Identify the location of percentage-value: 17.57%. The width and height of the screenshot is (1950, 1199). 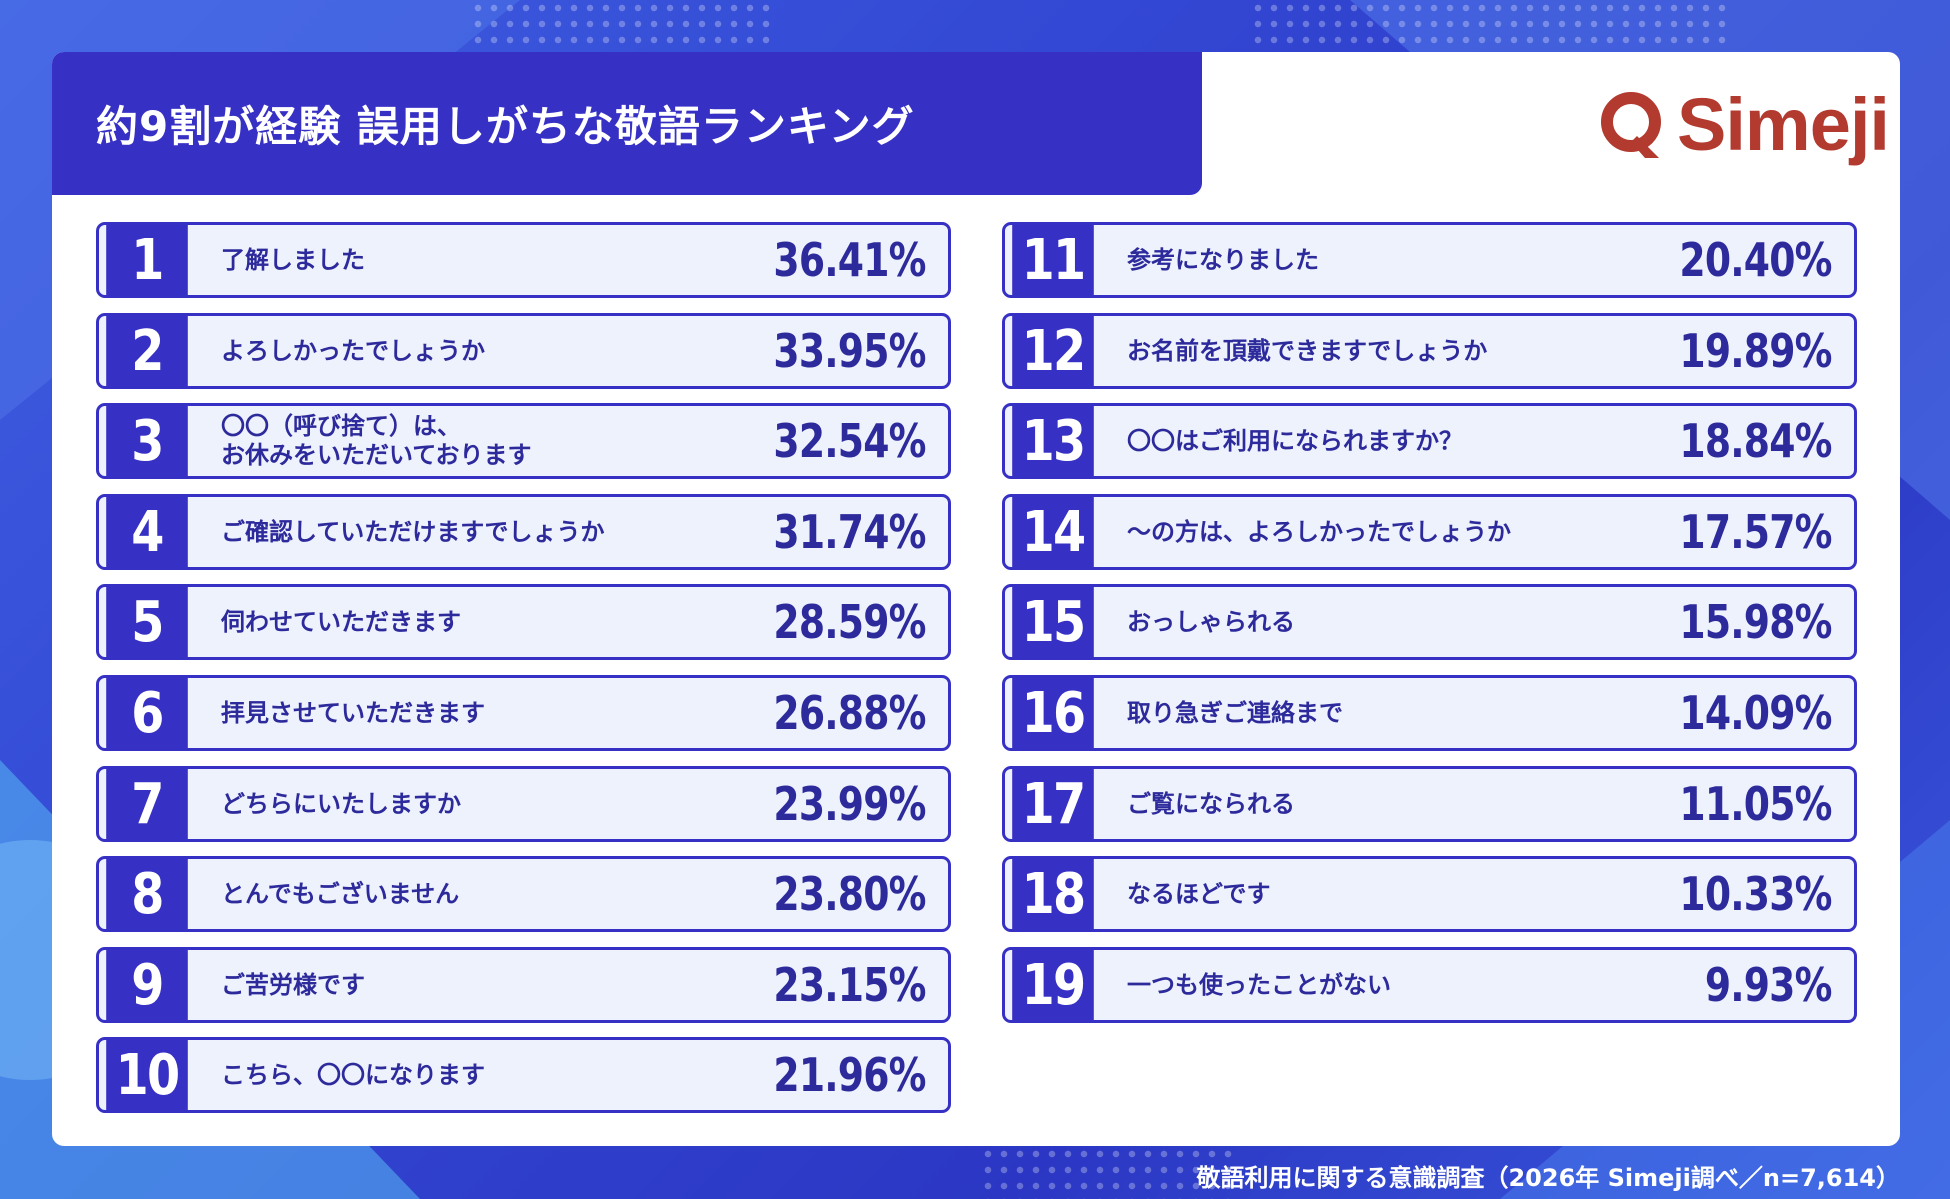
(1750, 532).